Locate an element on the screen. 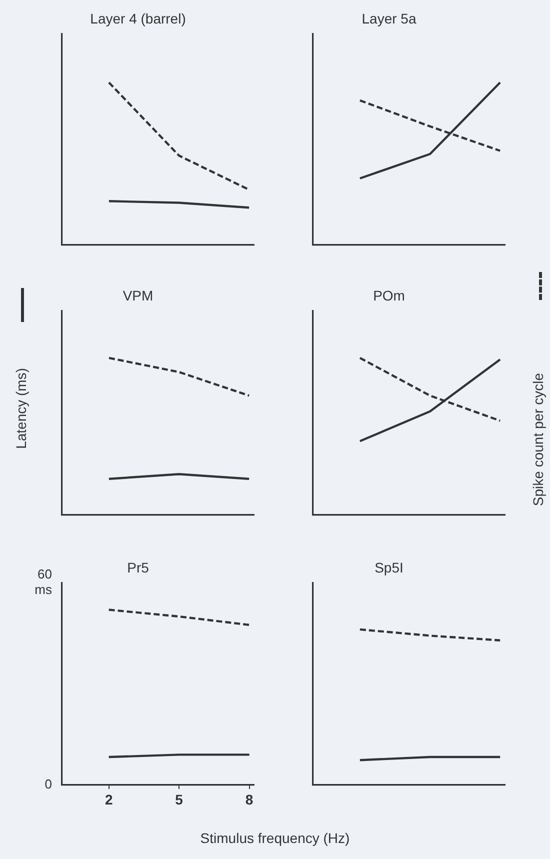  chart-title: Layer 4 (barrel) is located at coordinates (138, 18).